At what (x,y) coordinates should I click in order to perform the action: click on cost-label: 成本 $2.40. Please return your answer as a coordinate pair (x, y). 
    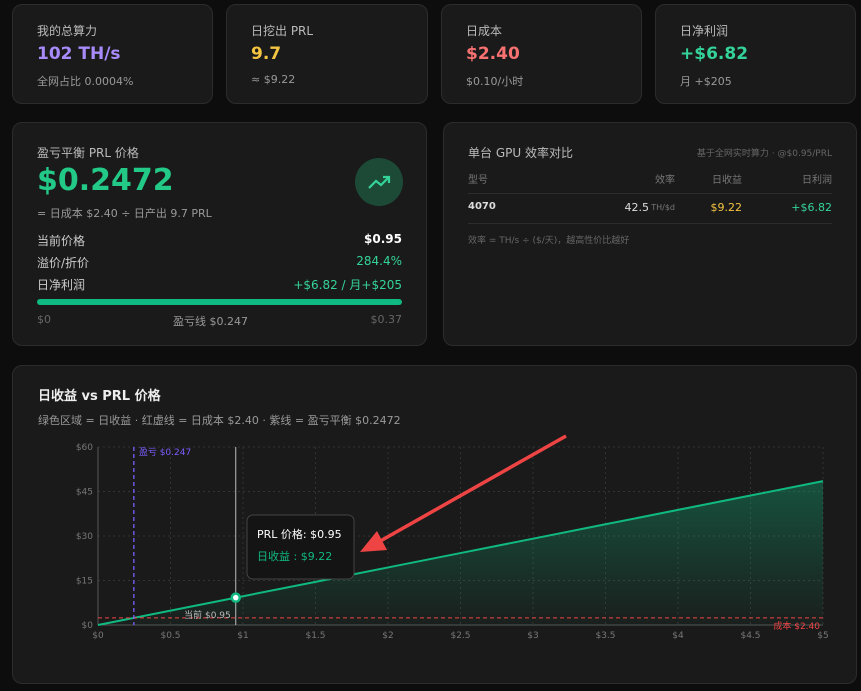
    Looking at the image, I should click on (796, 626).